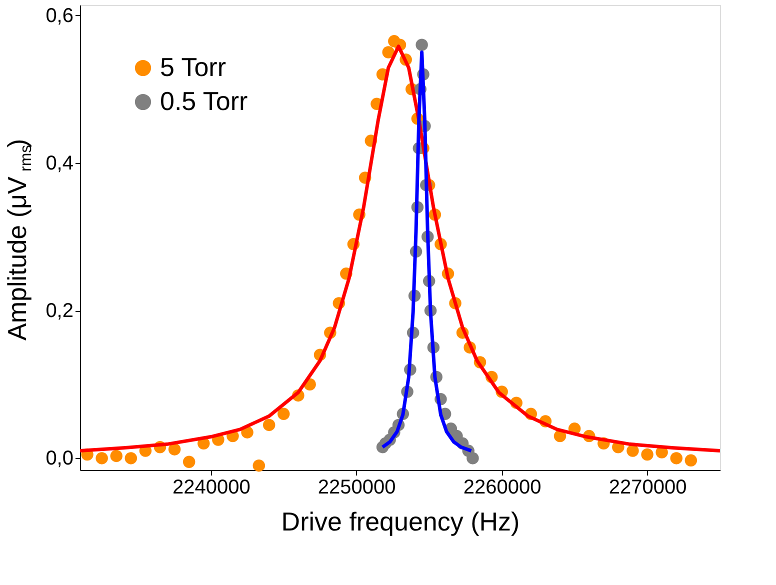 This screenshot has width=776, height=585. I want to click on x-tick-label: 2240000, so click(211, 487).